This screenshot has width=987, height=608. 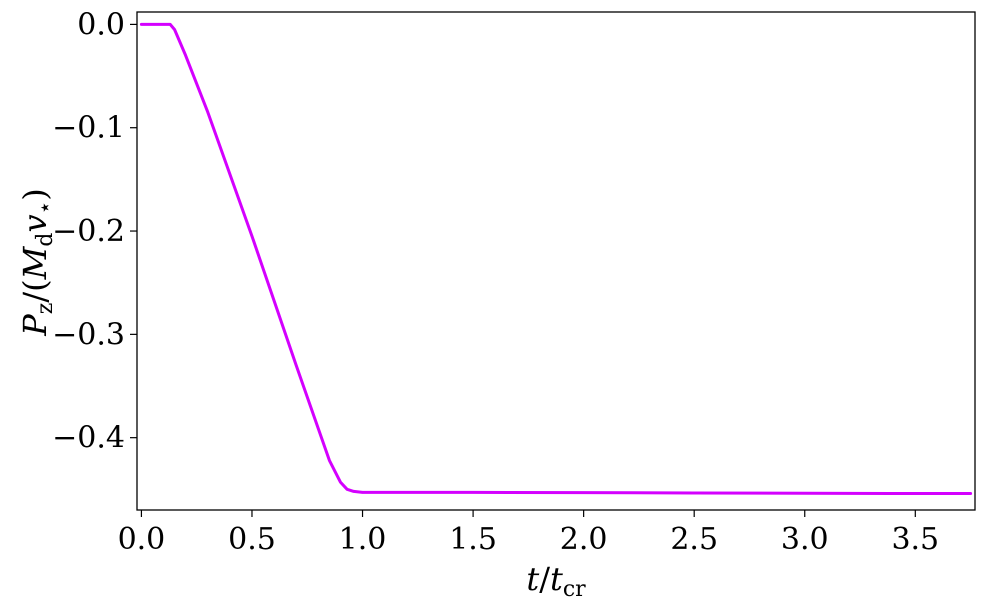 What do you see at coordinates (363, 539) in the screenshot?
I see `x-tick-label: 1.0` at bounding box center [363, 539].